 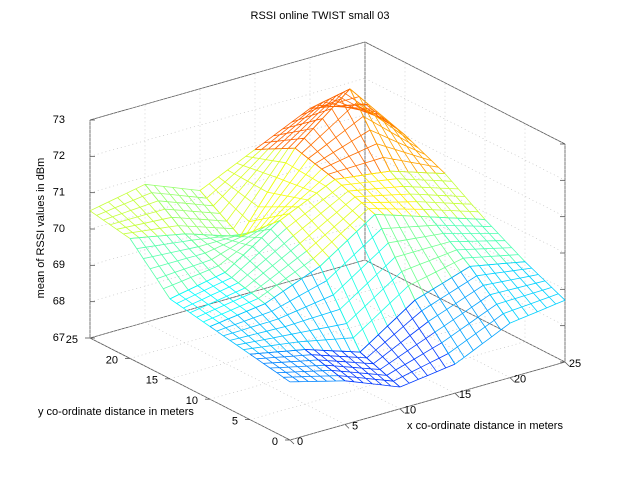 What do you see at coordinates (192, 401) in the screenshot?
I see `y-tick-label: 10` at bounding box center [192, 401].